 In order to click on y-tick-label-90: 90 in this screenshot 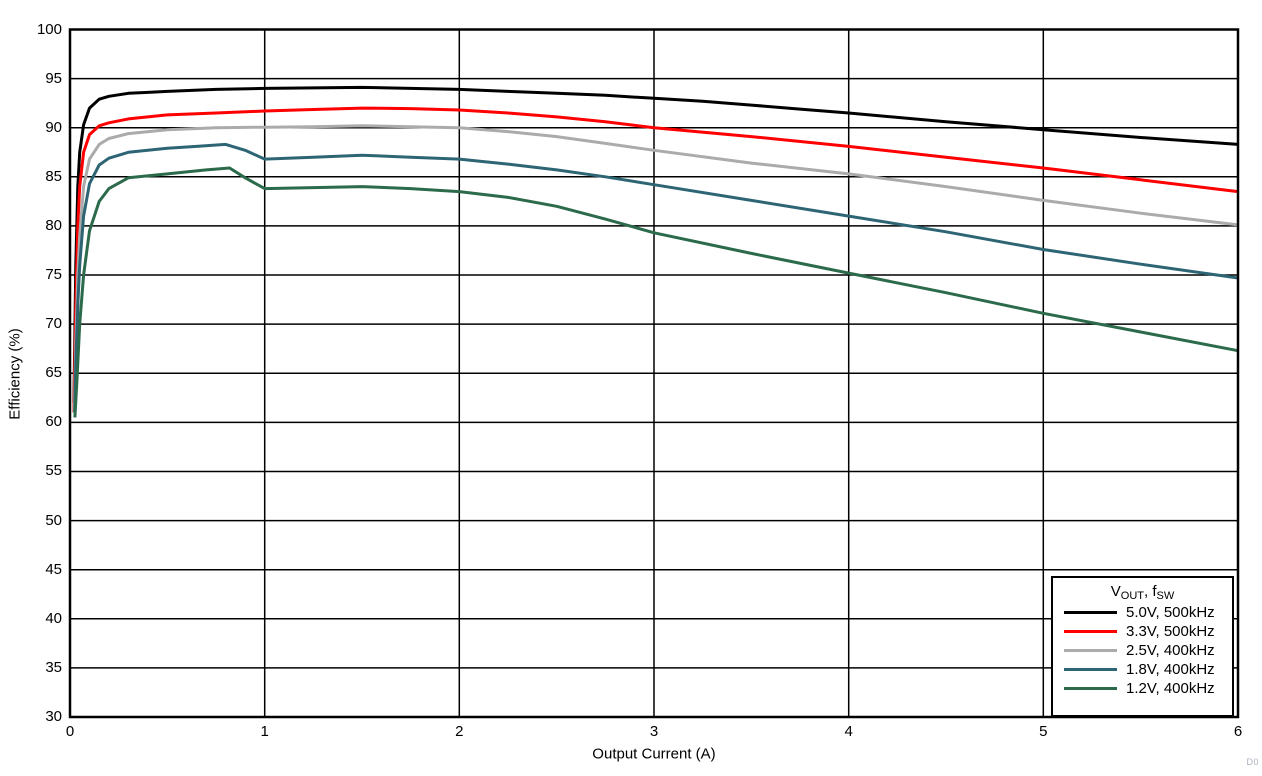, I will do `click(53, 127)`.